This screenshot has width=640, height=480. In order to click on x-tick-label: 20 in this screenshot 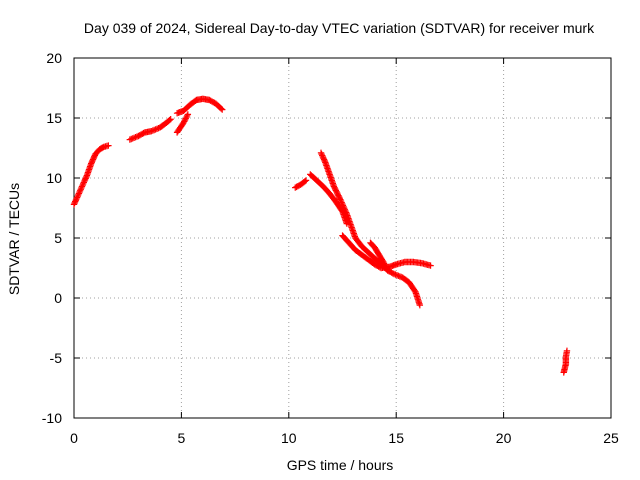, I will do `click(504, 438)`.